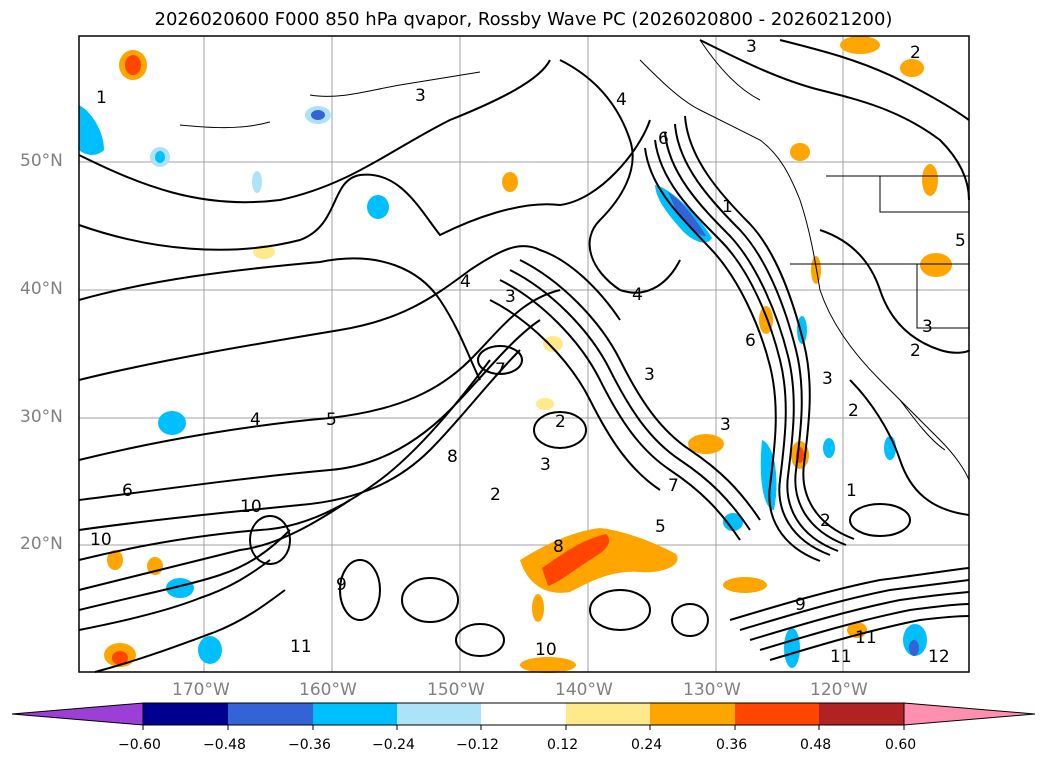  What do you see at coordinates (41, 161) in the screenshot?
I see `latitude-label: 50°N` at bounding box center [41, 161].